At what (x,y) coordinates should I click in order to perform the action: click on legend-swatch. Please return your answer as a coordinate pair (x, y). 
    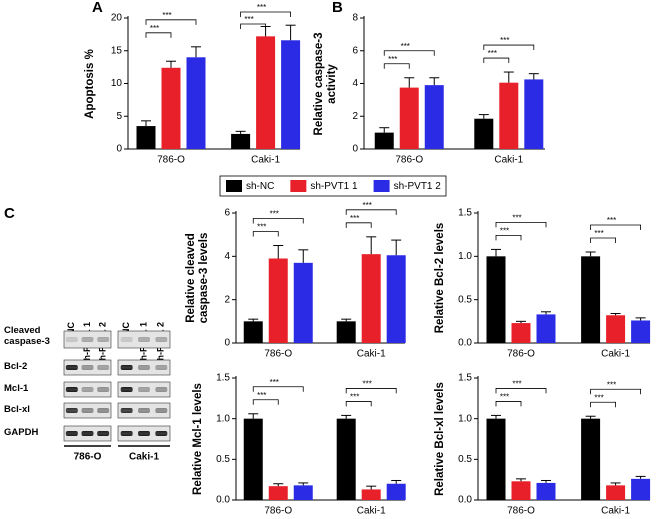
    Looking at the image, I should click on (234, 186).